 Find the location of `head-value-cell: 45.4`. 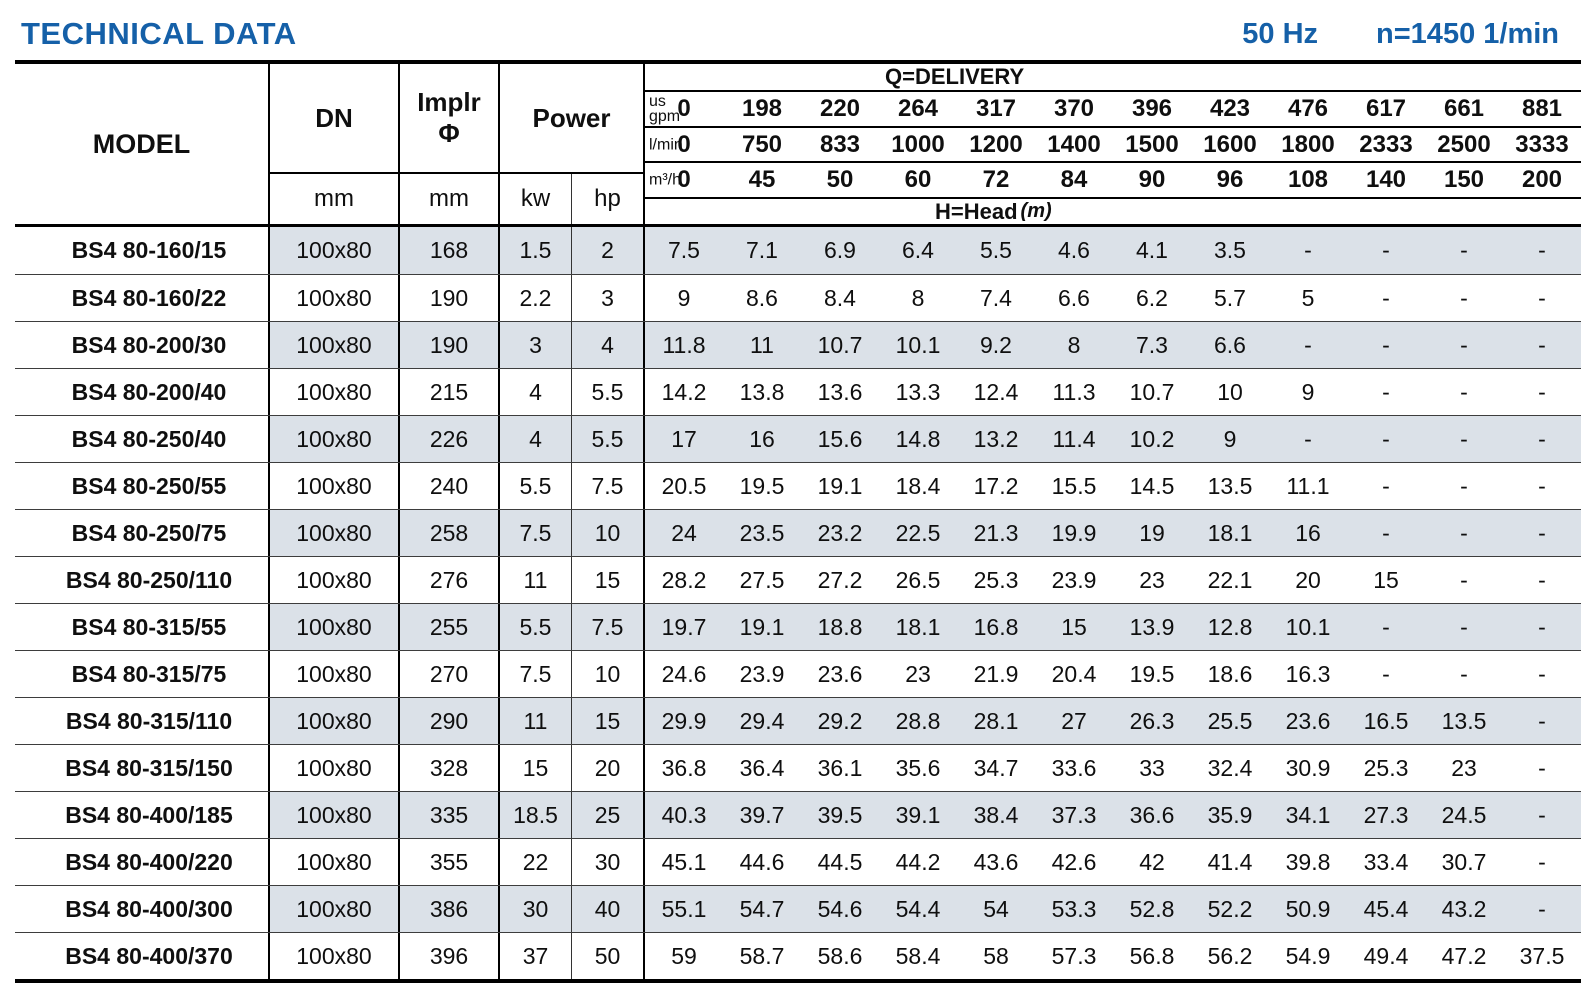

head-value-cell: 45.4 is located at coordinates (1386, 909).